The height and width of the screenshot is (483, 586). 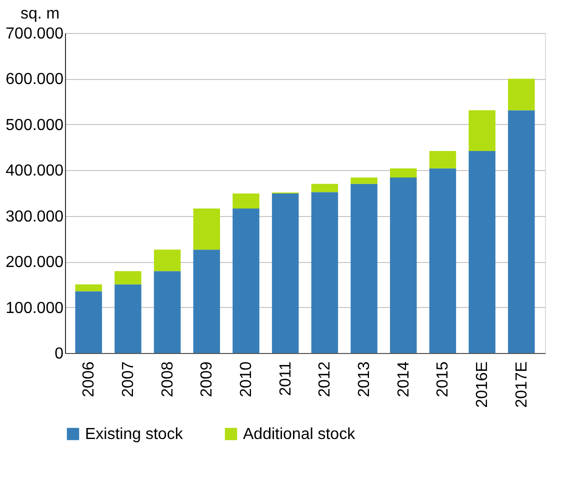 I want to click on x-tick-label: 2008, so click(x=167, y=379).